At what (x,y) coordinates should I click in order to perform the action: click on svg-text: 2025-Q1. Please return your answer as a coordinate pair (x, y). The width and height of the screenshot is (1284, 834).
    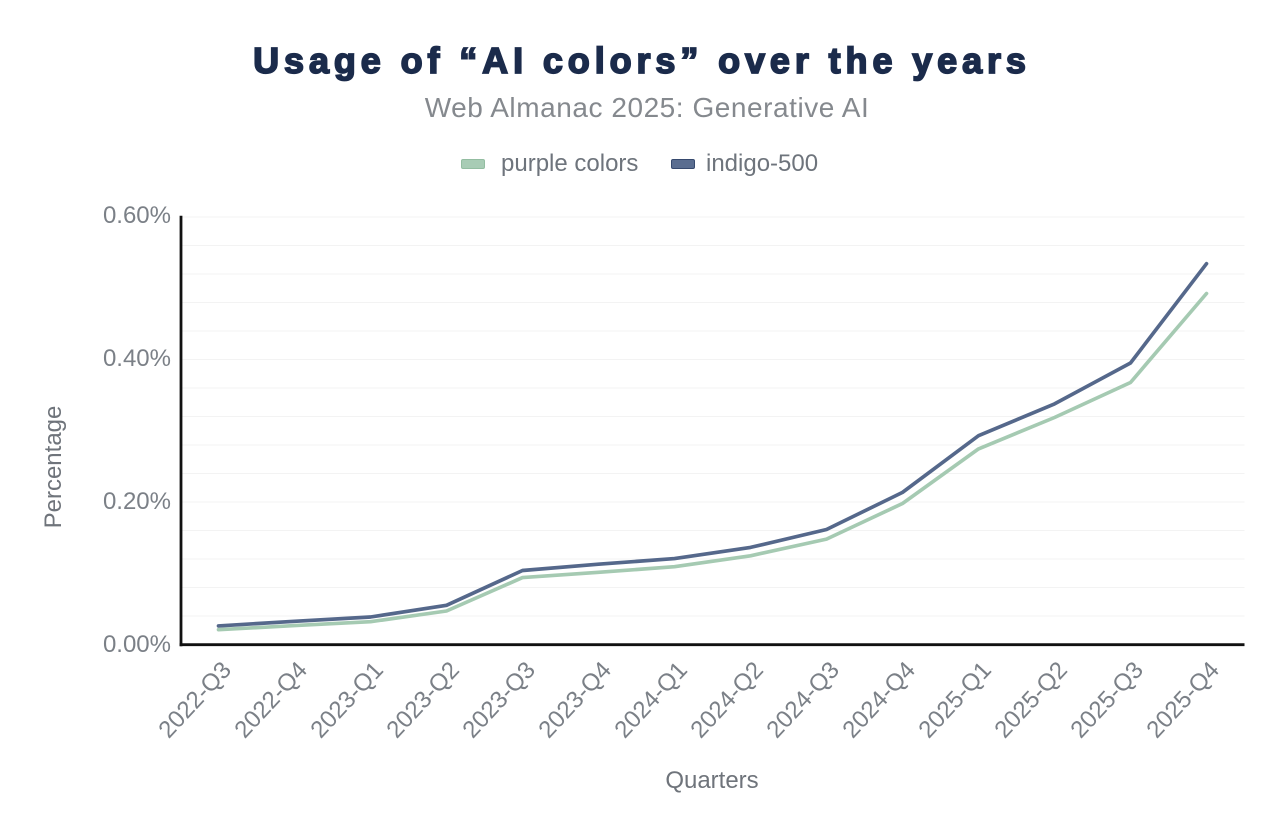
    Looking at the image, I should click on (954, 700).